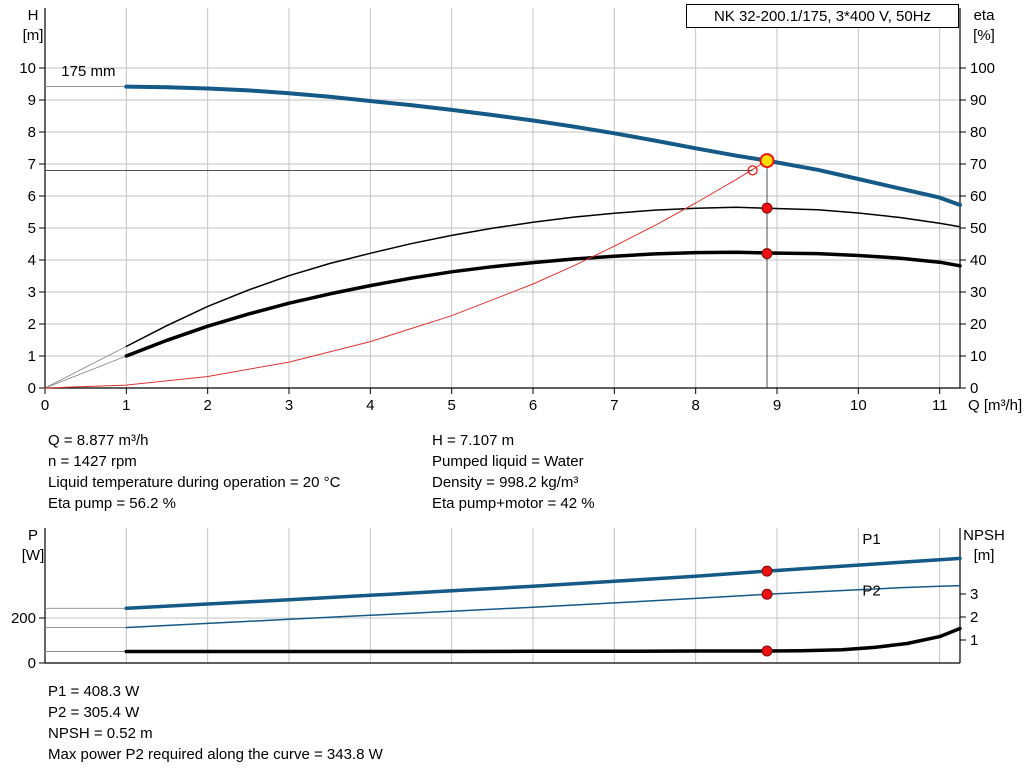  I want to click on left-axis-tick-label: 6, so click(32, 196).